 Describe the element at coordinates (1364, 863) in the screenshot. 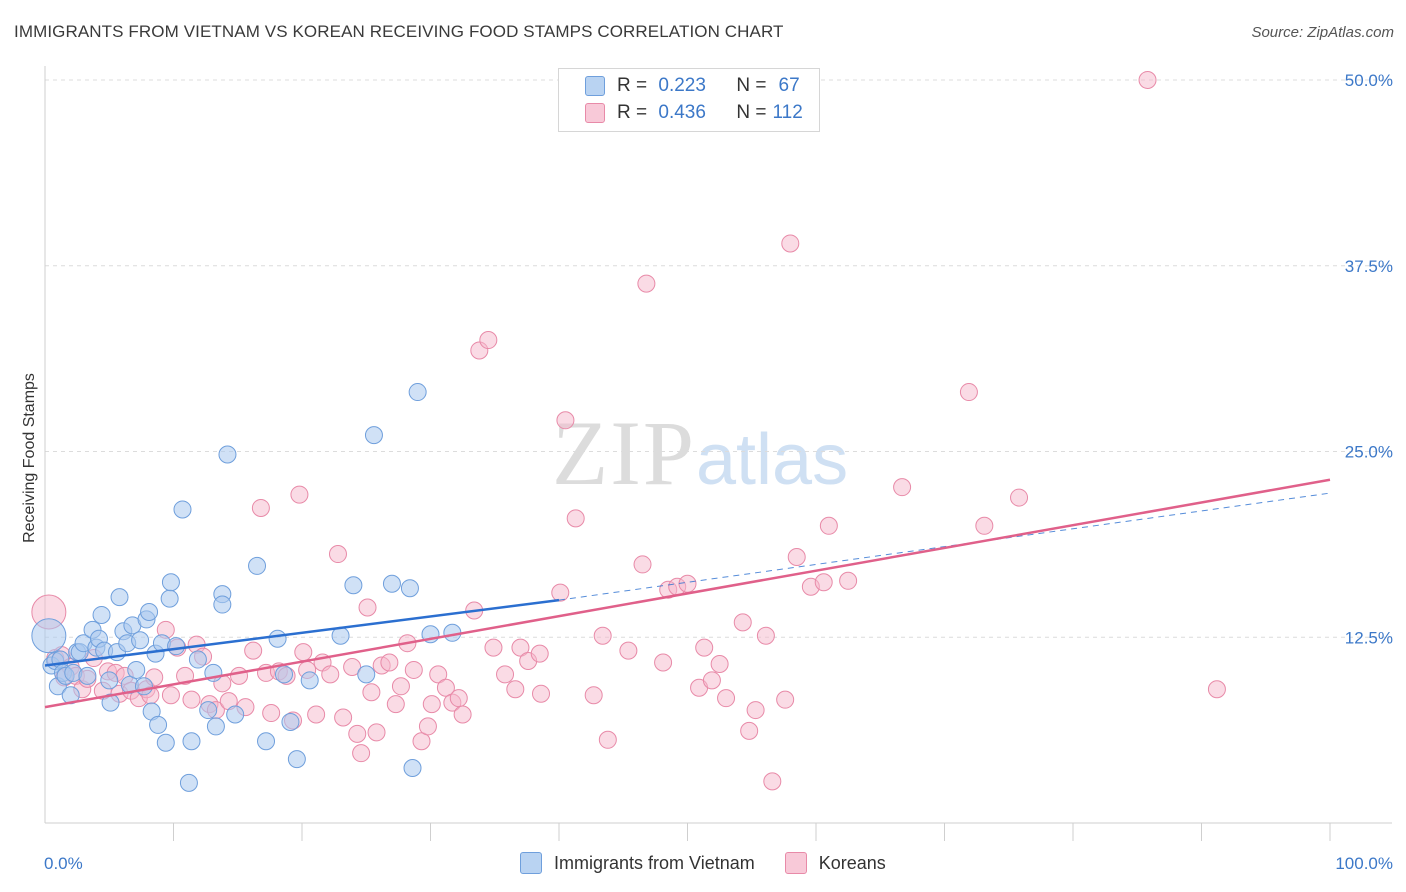

I see `x-tick-label: 100.0%` at that location.